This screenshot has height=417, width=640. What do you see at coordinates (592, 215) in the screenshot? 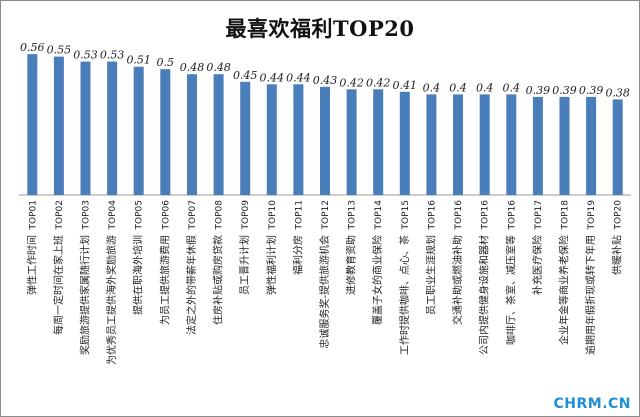
I see `rank-label-22: TOP19` at bounding box center [592, 215].